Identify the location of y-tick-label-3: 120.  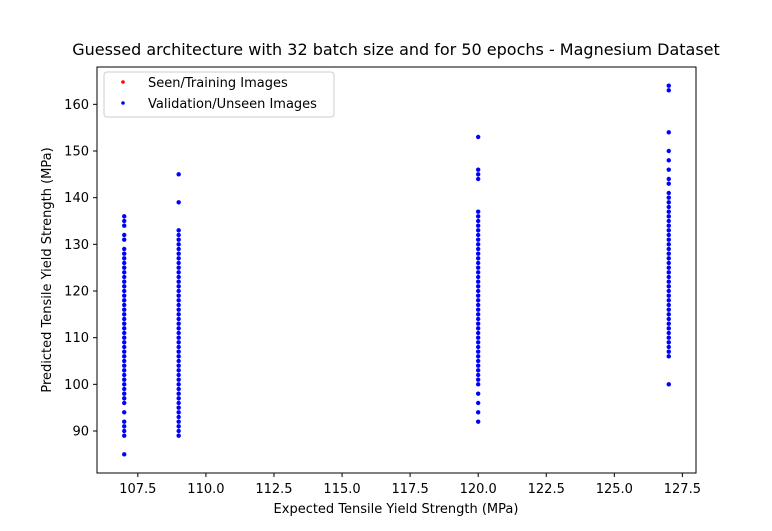
(76, 292).